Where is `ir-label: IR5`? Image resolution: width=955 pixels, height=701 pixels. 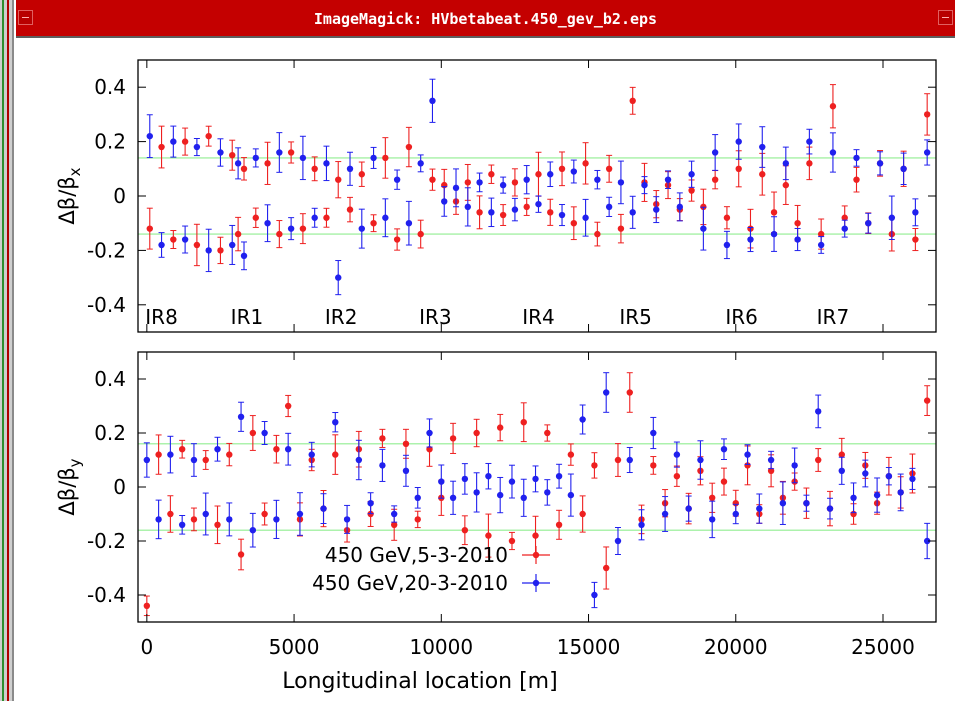
ir-label: IR5 is located at coordinates (635, 317).